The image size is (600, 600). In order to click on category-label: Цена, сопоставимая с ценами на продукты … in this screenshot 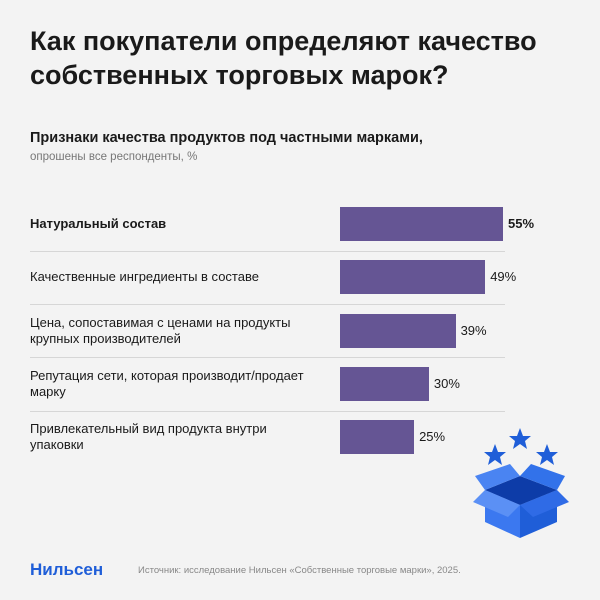, I will do `click(160, 330)`.